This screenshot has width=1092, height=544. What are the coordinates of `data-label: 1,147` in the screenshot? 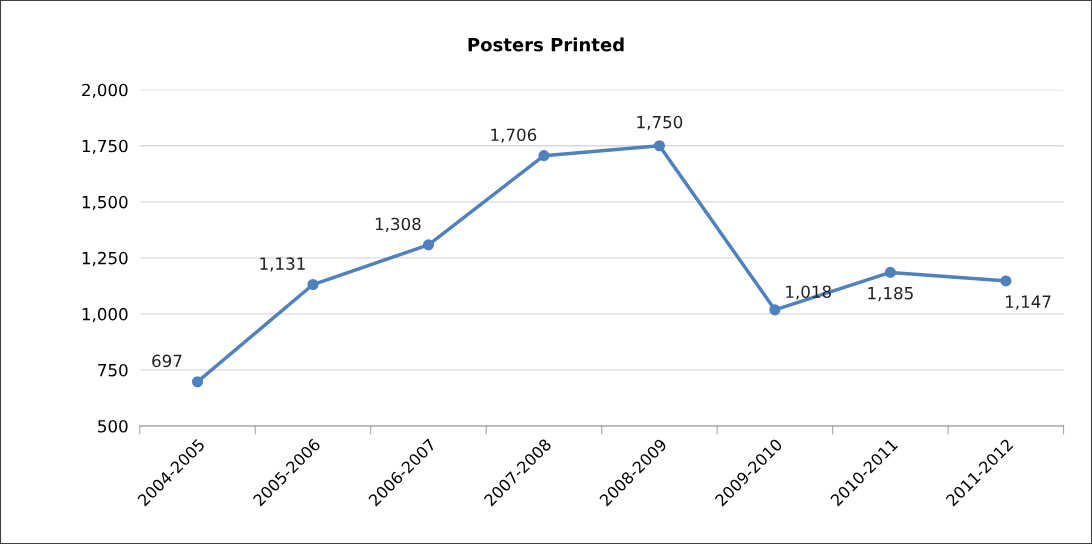 It's located at (1028, 302).